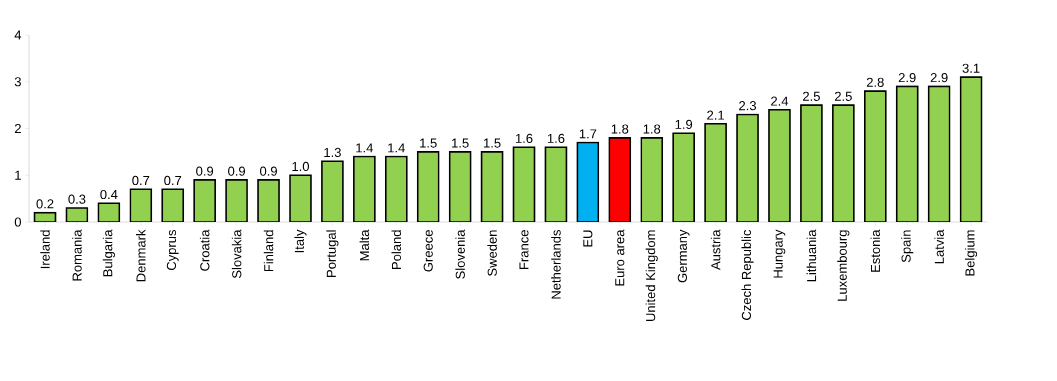 The image size is (1057, 381). What do you see at coordinates (875, 82) in the screenshot?
I see `data-label: 2.8` at bounding box center [875, 82].